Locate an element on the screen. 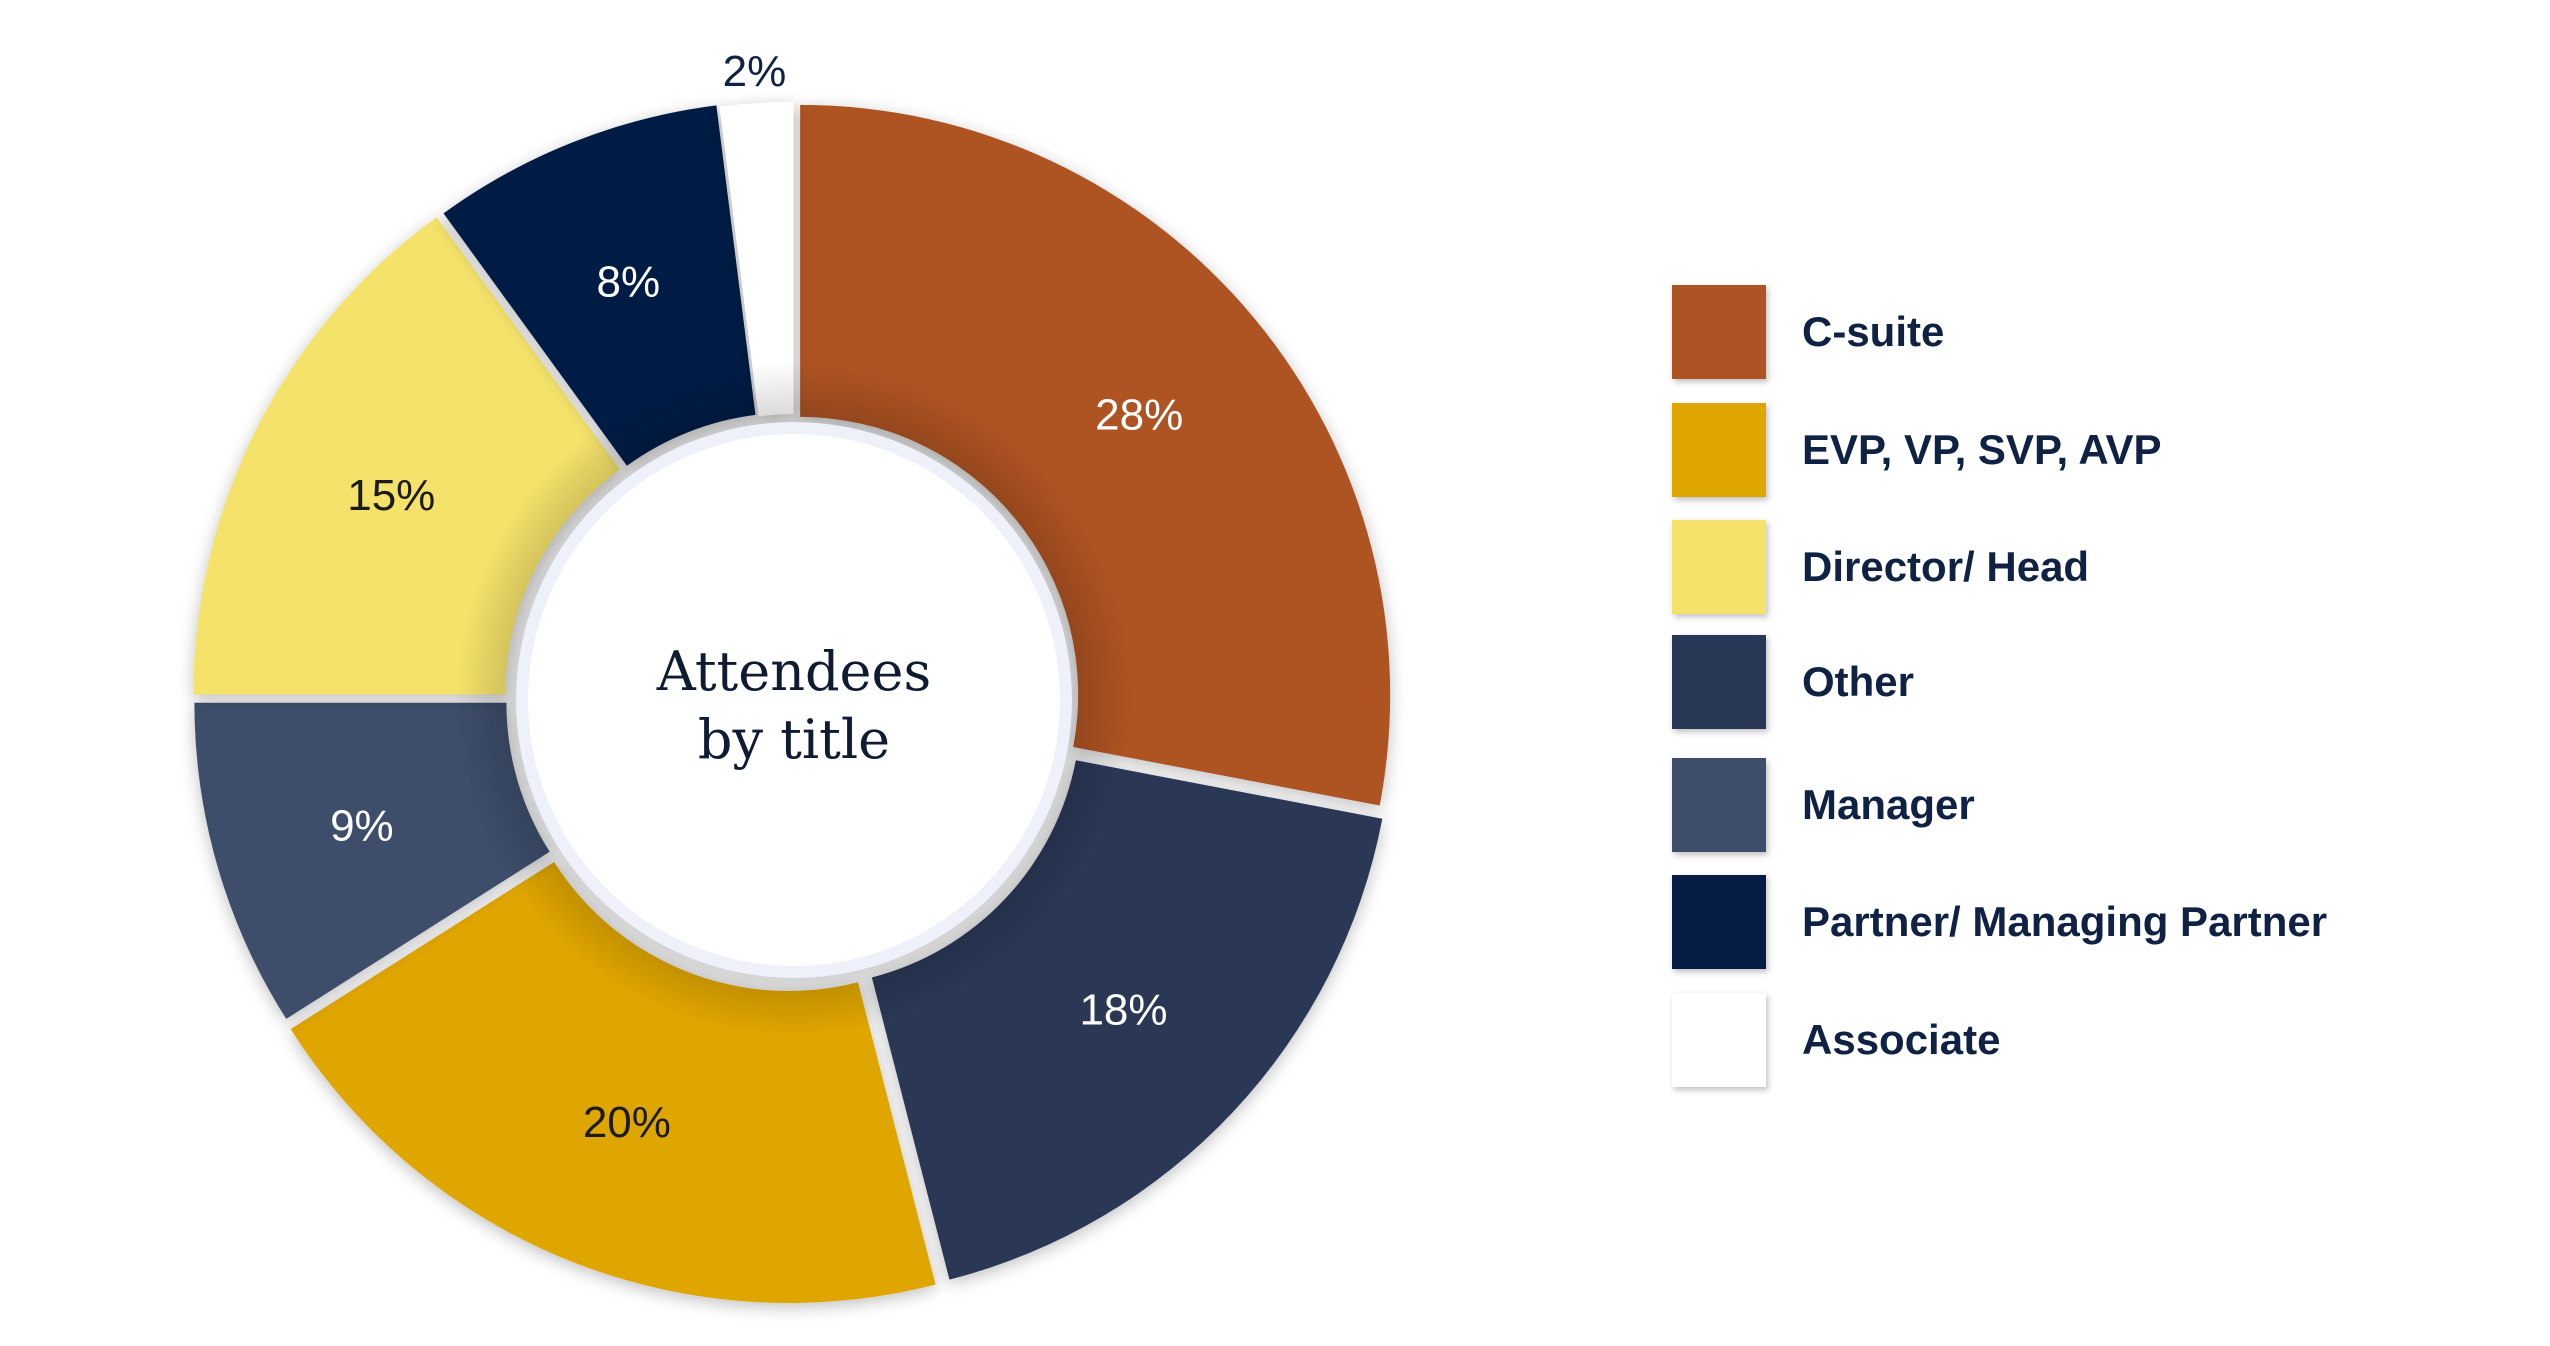 This screenshot has height=1346, width=2550. slice-c-suite is located at coordinates (1095, 455).